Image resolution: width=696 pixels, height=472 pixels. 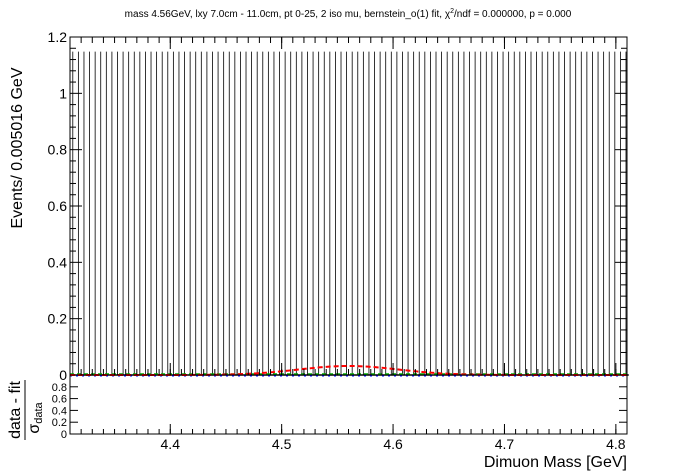 I want to click on x-tick-label: 4.6, so click(x=393, y=444).